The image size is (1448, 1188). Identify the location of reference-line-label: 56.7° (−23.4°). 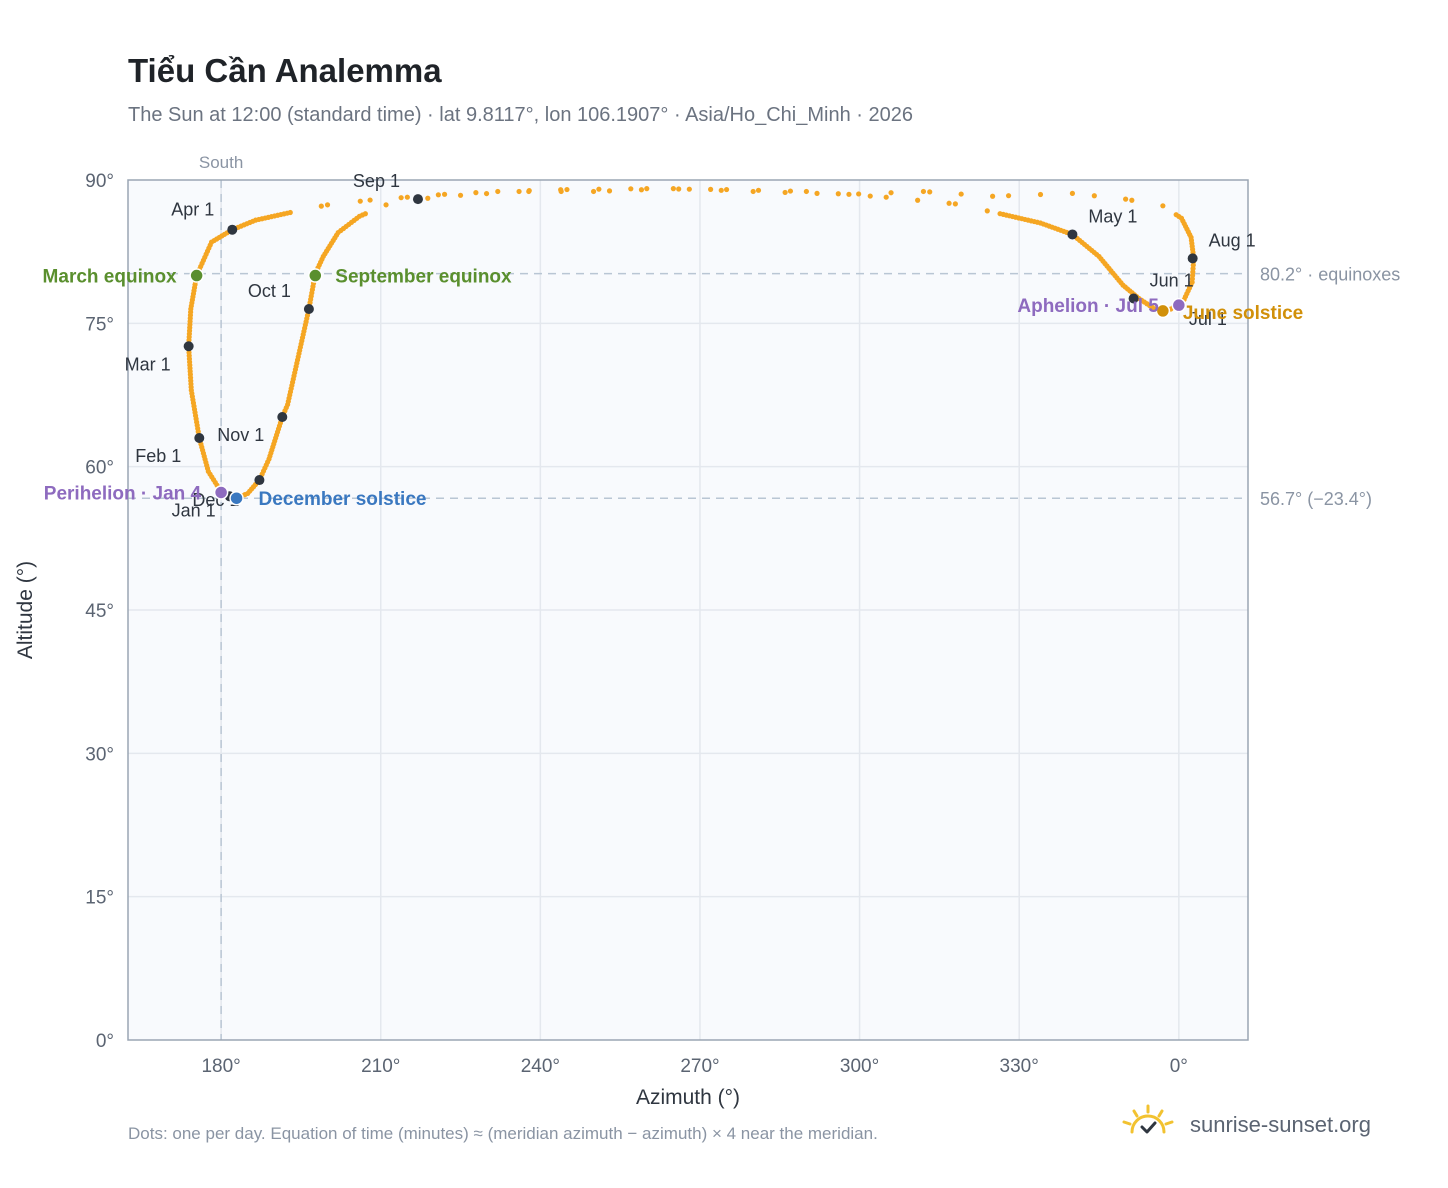
(1316, 499).